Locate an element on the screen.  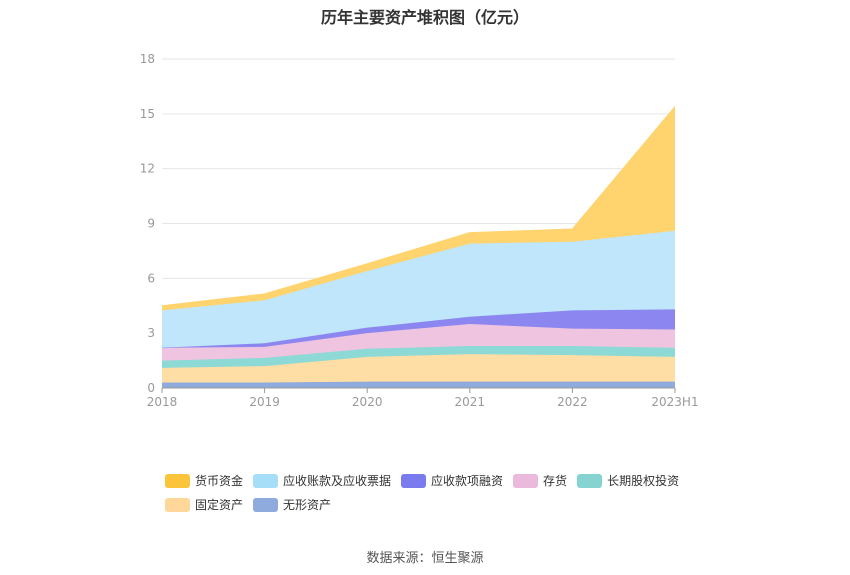
x-axis: 2018 2019 2020 2021 2022 2023H1 is located at coordinates (423, 398).